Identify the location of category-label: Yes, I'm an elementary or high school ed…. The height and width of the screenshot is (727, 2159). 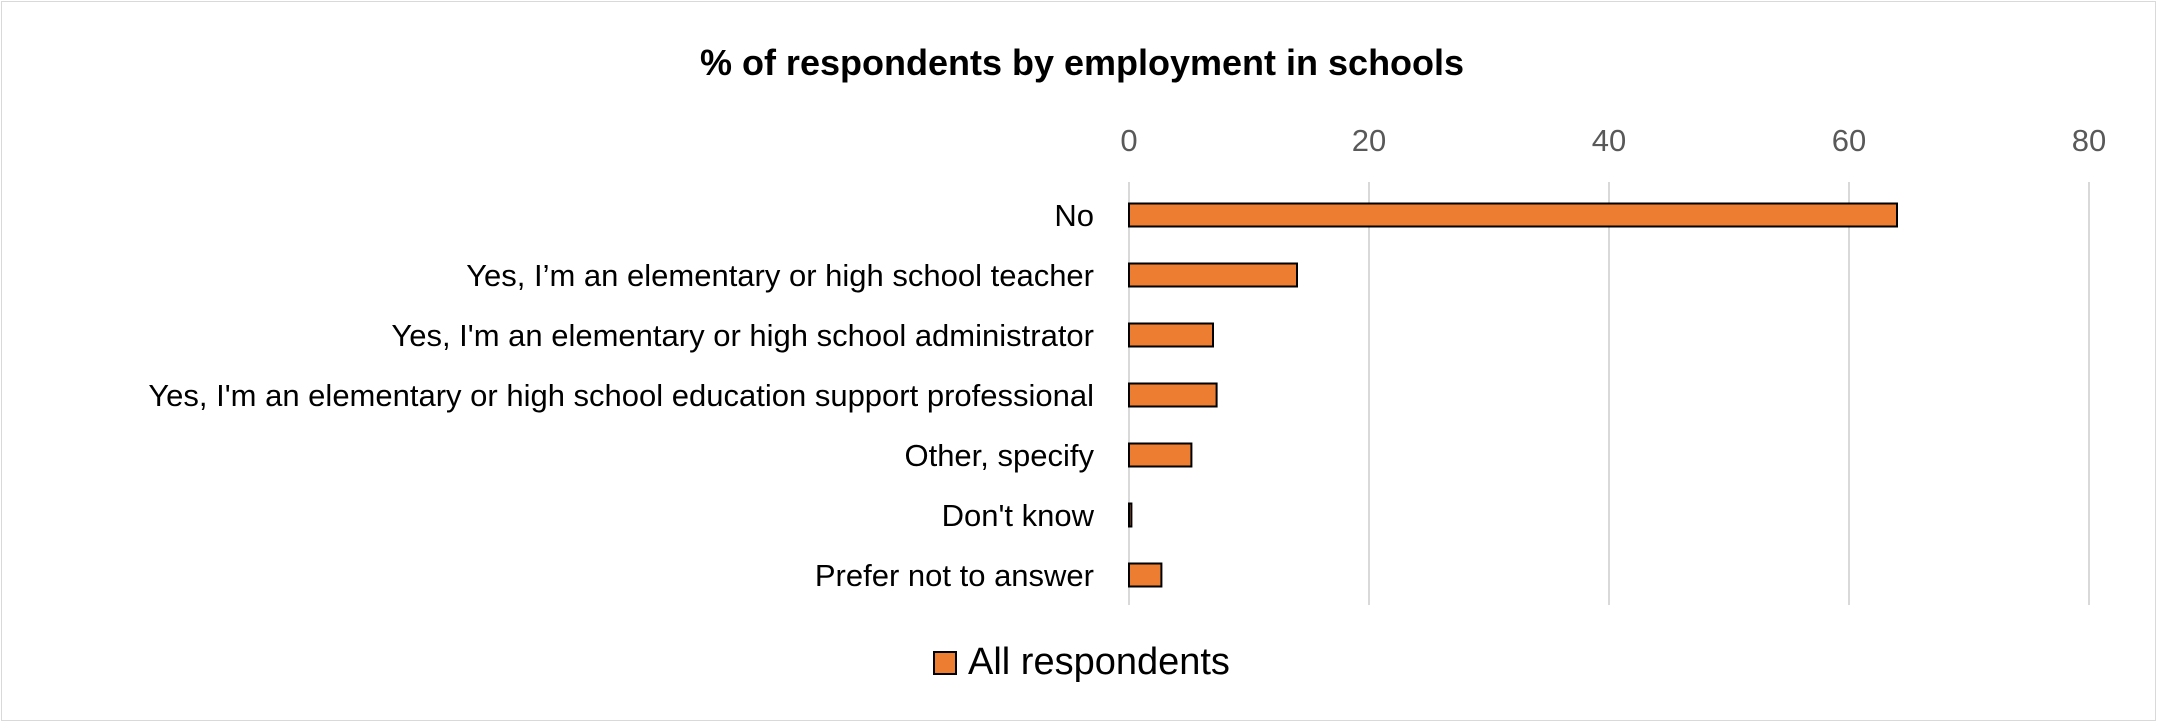
(621, 395).